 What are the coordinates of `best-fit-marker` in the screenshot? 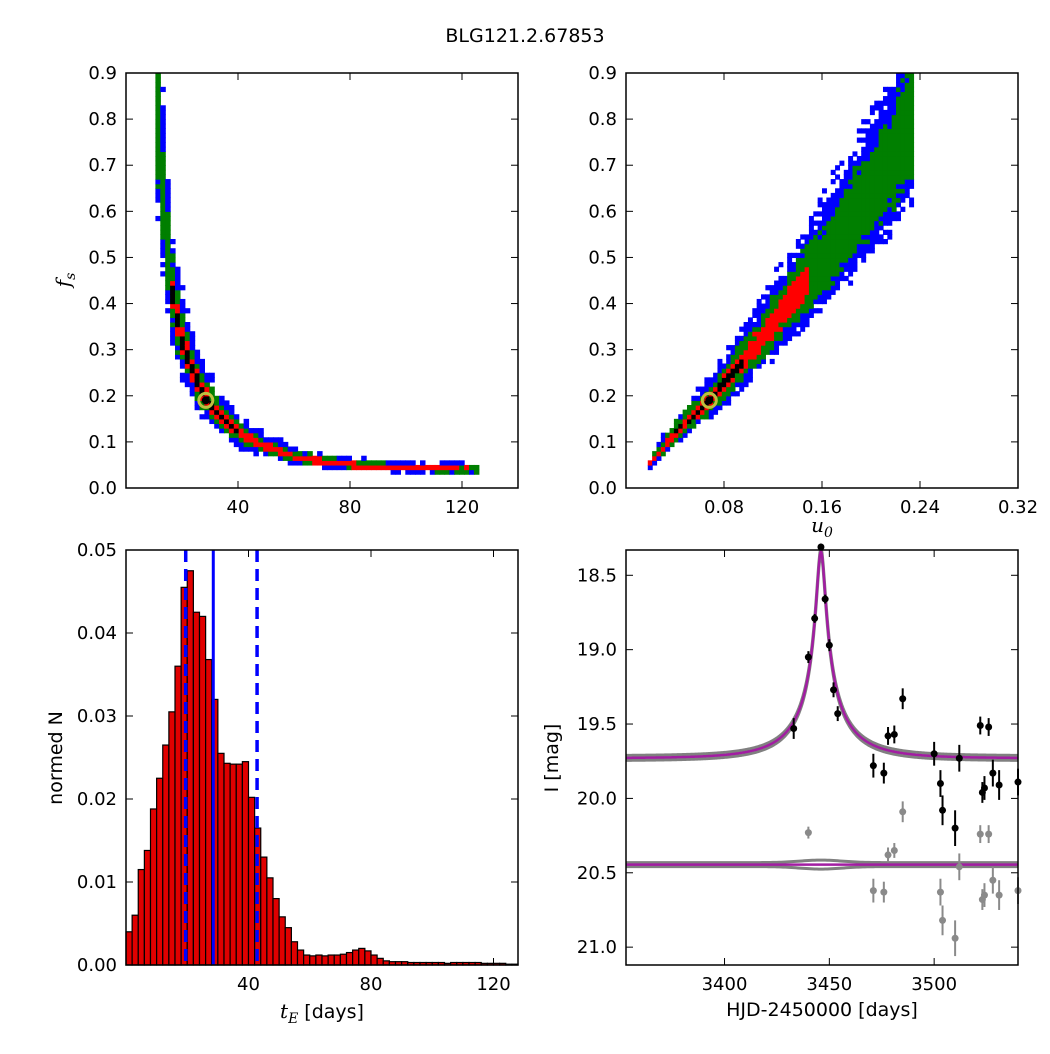 It's located at (709, 400).